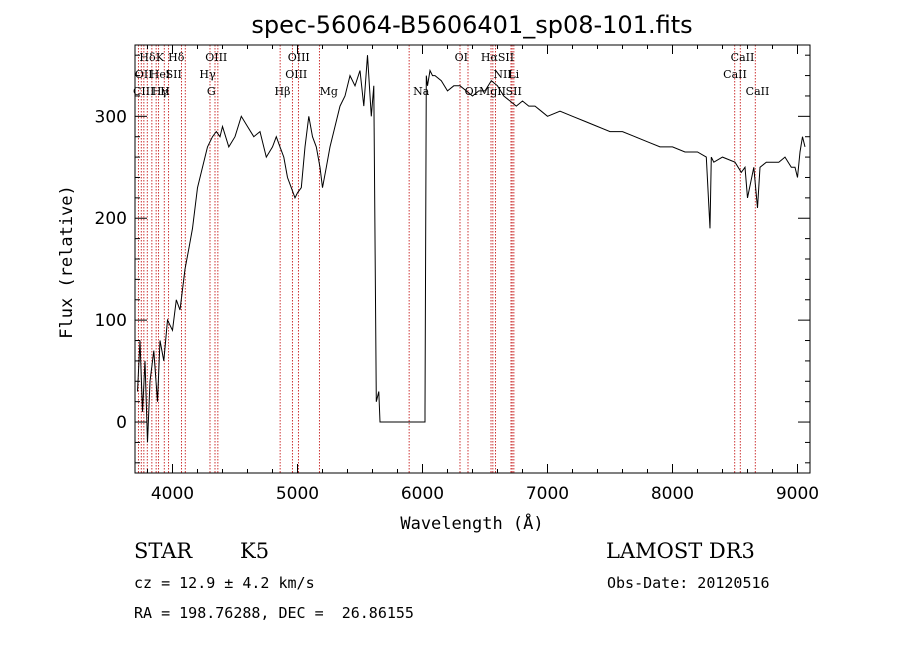 The height and width of the screenshot is (649, 900). I want to click on y-tick-label: 0, so click(121, 423).